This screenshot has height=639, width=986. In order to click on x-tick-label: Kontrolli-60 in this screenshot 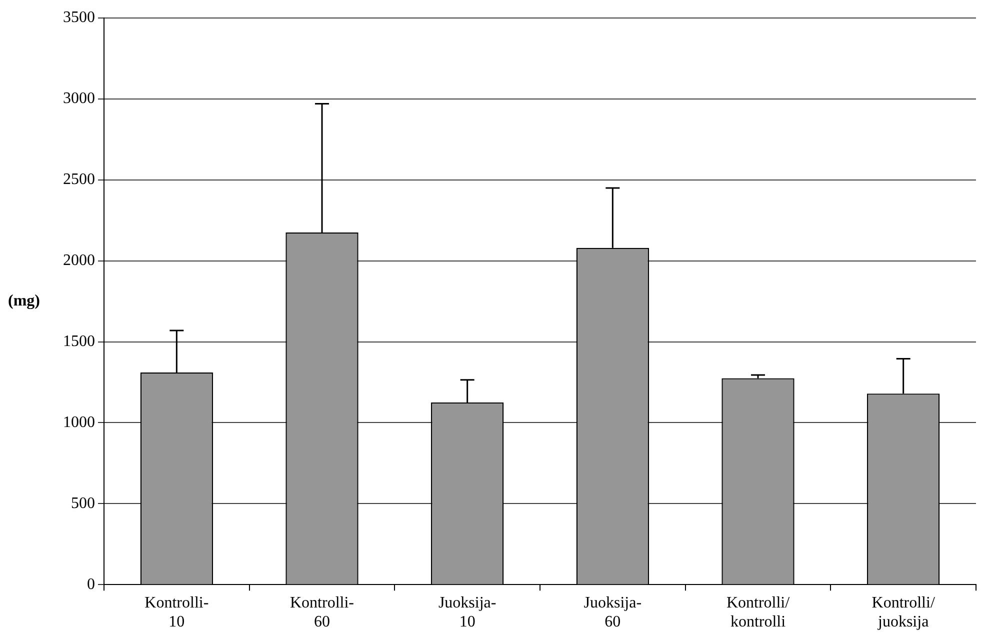, I will do `click(322, 612)`.